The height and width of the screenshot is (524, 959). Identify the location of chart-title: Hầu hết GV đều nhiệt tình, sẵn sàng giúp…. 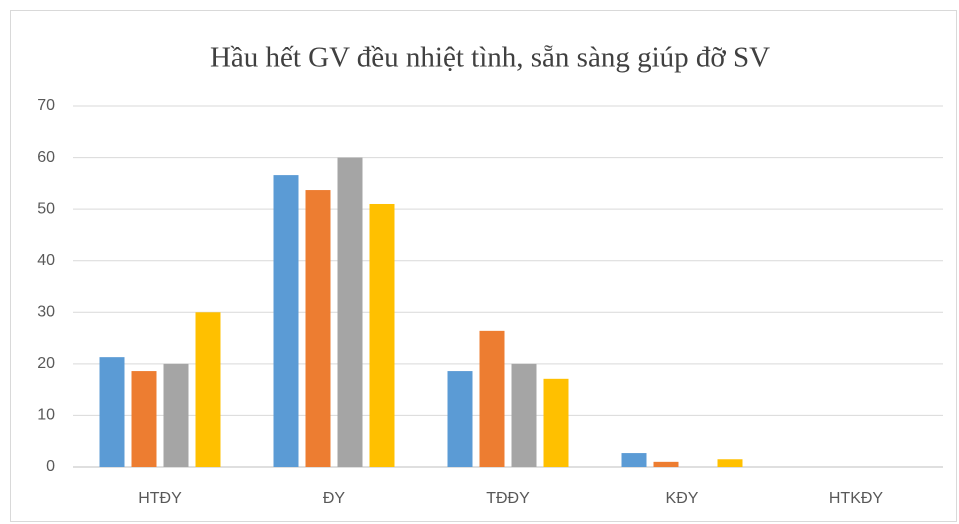
(490, 58).